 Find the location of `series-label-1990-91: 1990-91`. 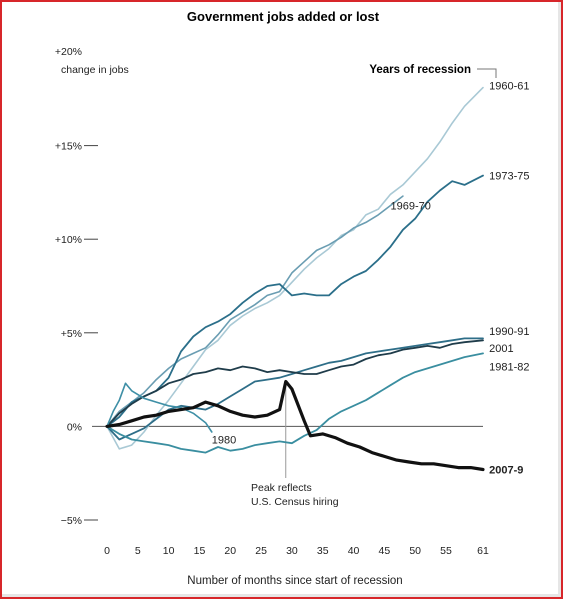

series-label-1990-91: 1990-91 is located at coordinates (509, 332).